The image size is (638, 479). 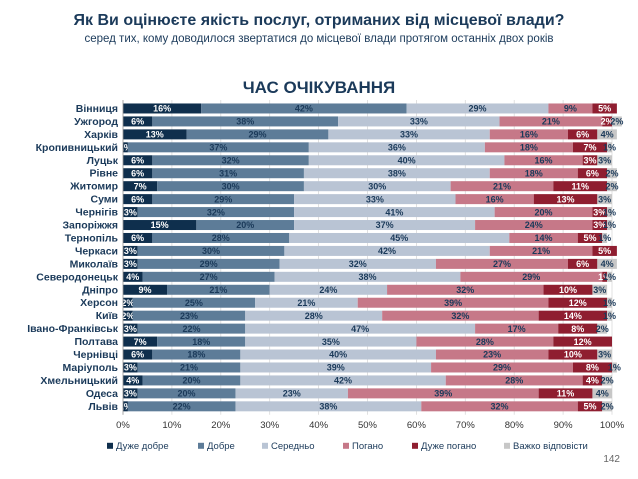 I want to click on legend-label: Дуже добре, so click(x=142, y=446).